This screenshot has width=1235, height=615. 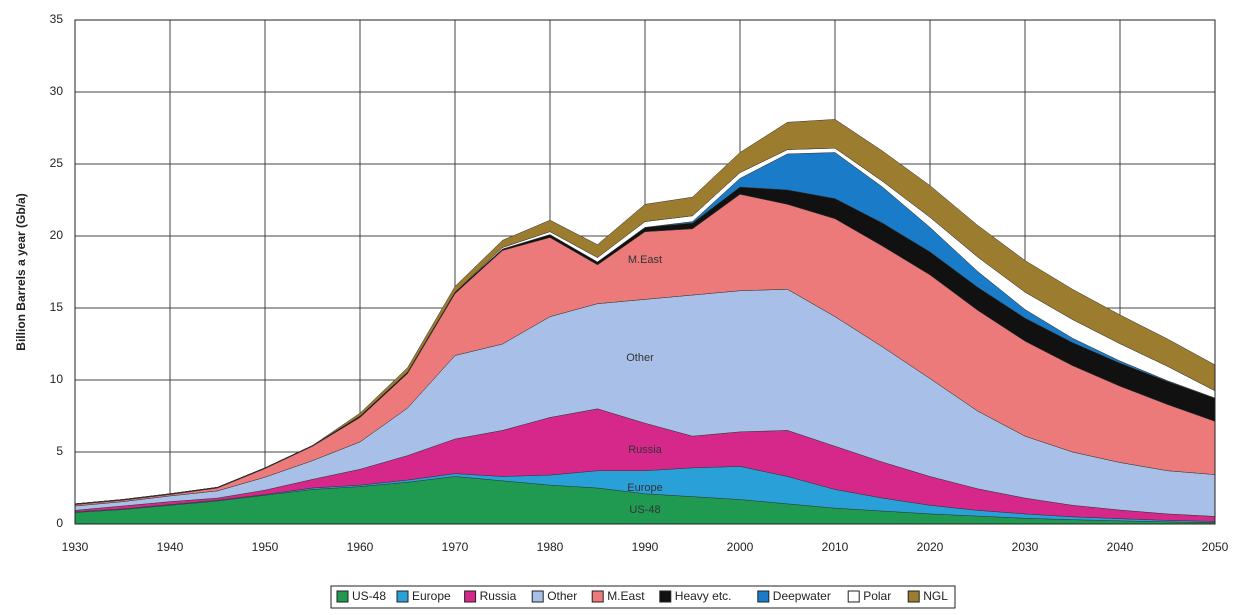 I want to click on y-tick-label: 10, so click(x=57, y=379).